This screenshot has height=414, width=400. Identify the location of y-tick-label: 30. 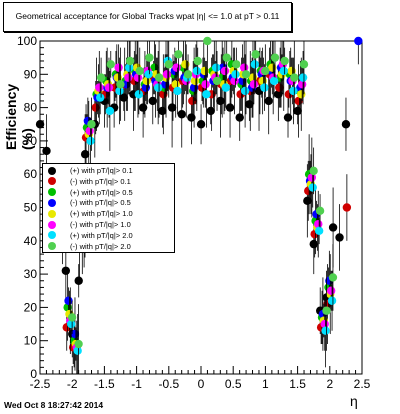
(31, 274).